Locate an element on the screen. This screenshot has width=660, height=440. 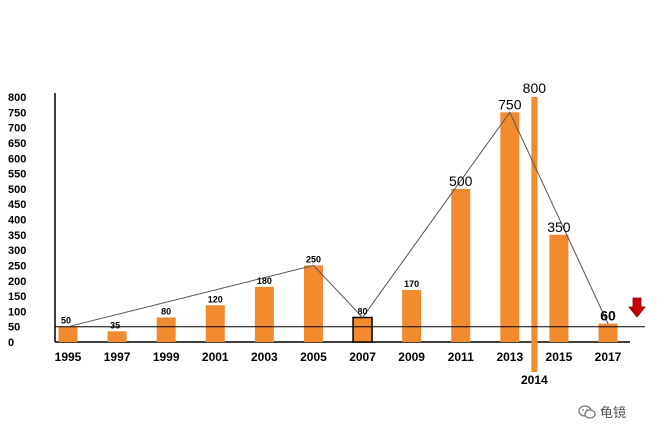
data-label: 170 is located at coordinates (411, 284).